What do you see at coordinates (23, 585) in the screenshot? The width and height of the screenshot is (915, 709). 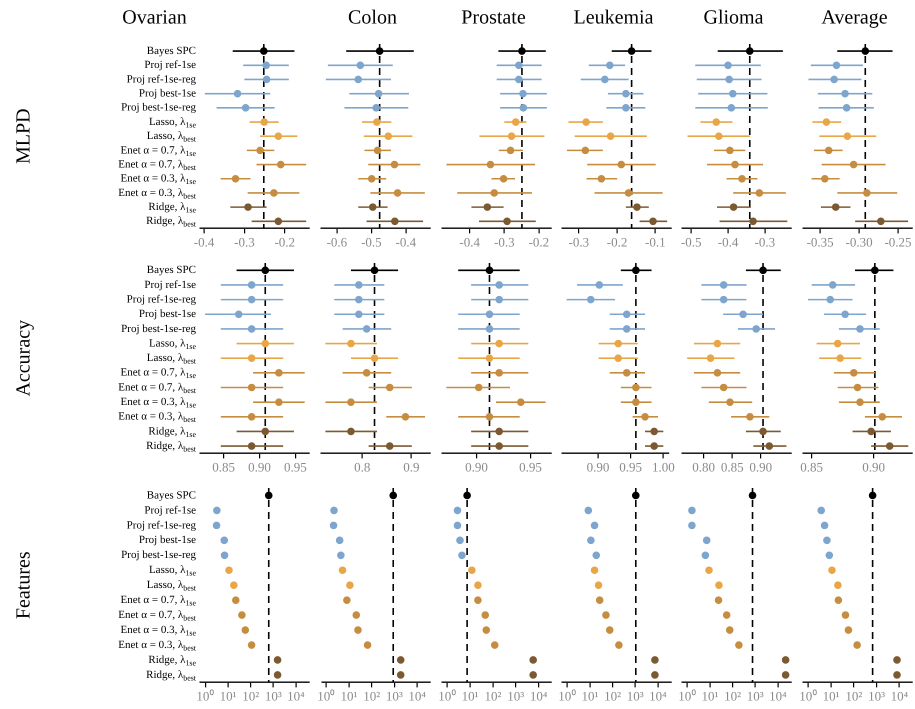 I see `y-axis-title: Features` at bounding box center [23, 585].